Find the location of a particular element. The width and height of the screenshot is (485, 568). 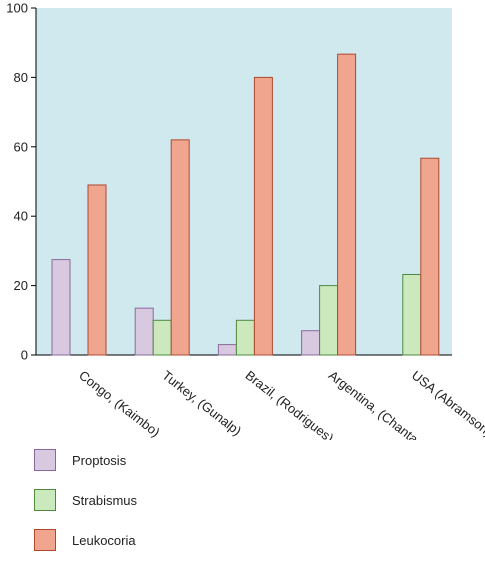

y-tick-label: 60 is located at coordinates (21, 146).